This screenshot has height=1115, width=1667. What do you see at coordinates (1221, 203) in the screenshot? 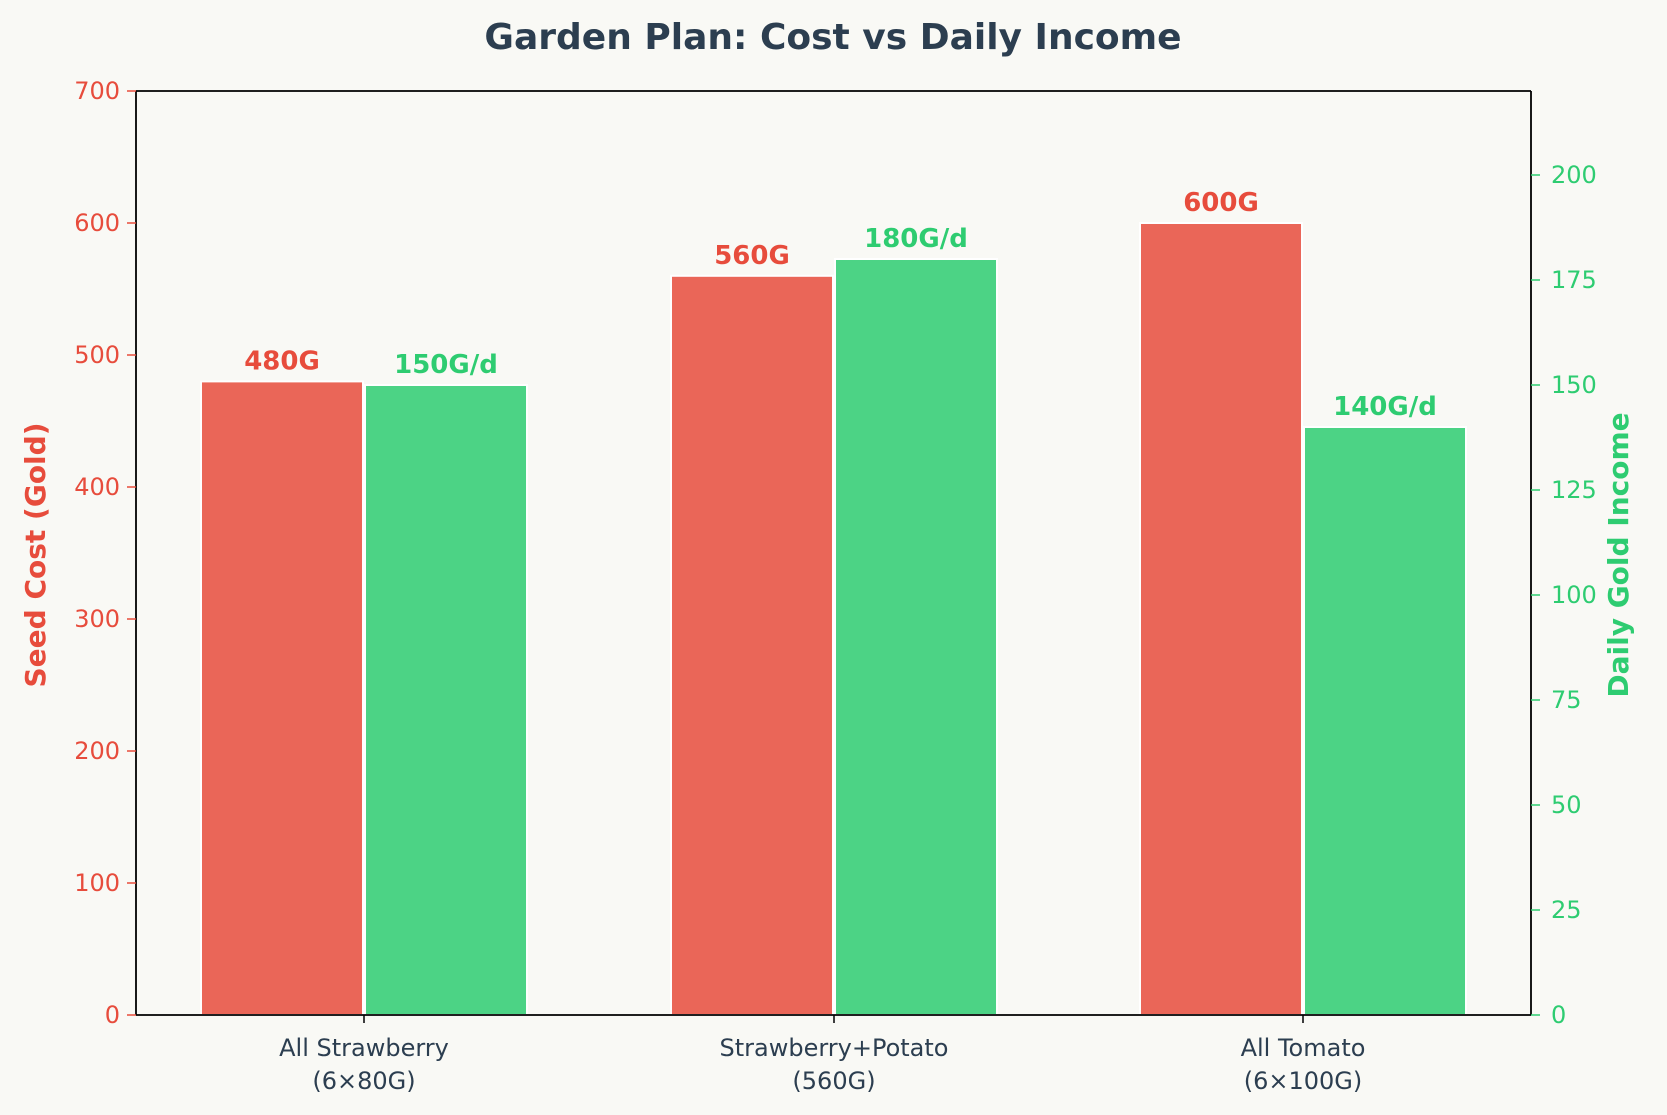
I see `cost-value-label-3: 600G` at bounding box center [1221, 203].